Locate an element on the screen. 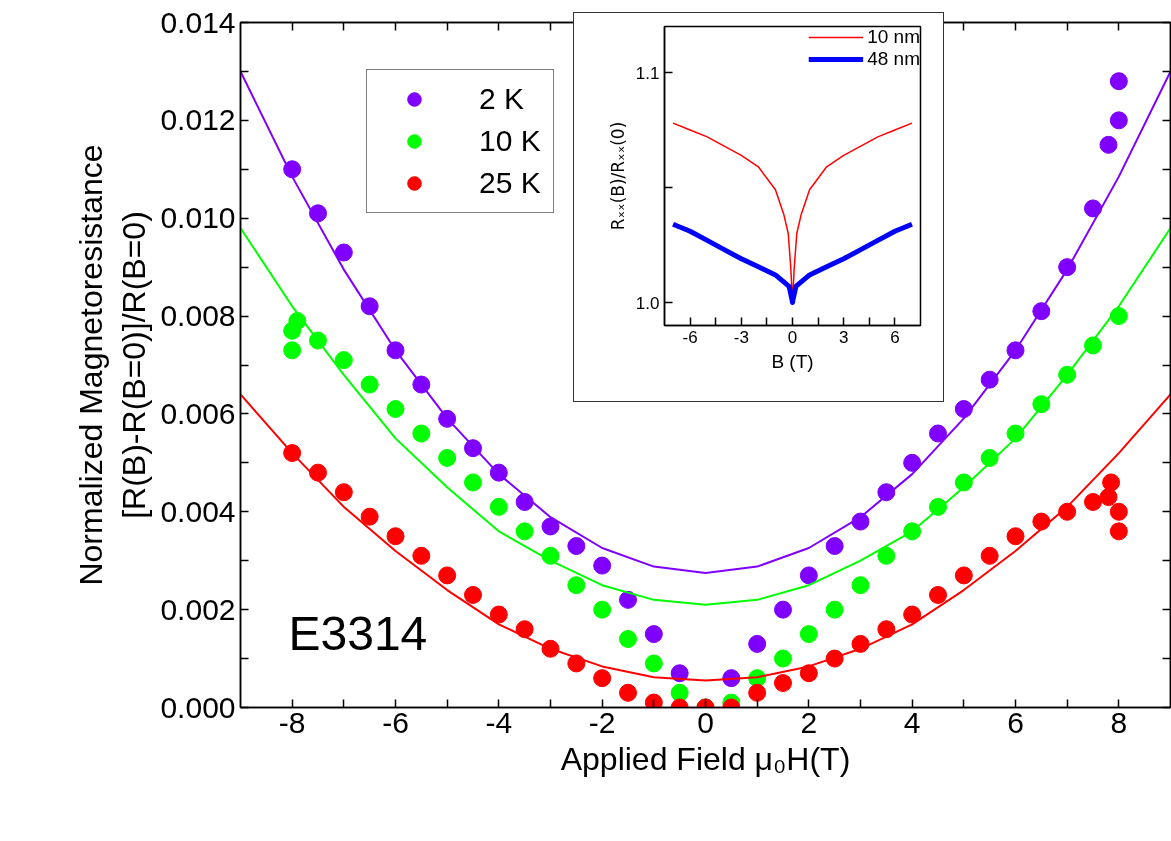 The height and width of the screenshot is (841, 1171). x-tick-label: 3 is located at coordinates (843, 337).